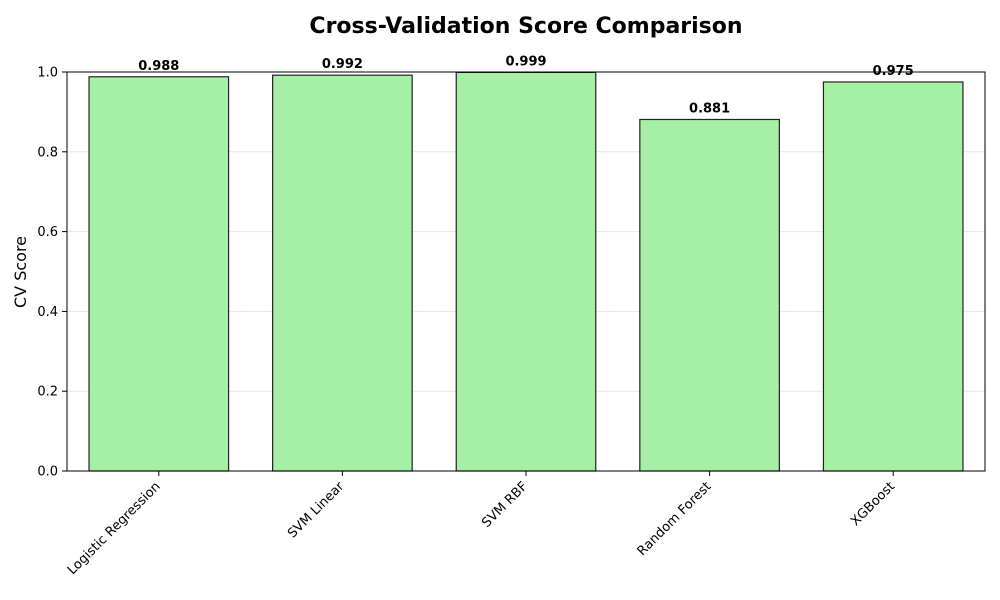 This screenshot has width=1000, height=600. I want to click on value-labels: 0.988 0.992 0.999 0.881 0.975, so click(526, 85).